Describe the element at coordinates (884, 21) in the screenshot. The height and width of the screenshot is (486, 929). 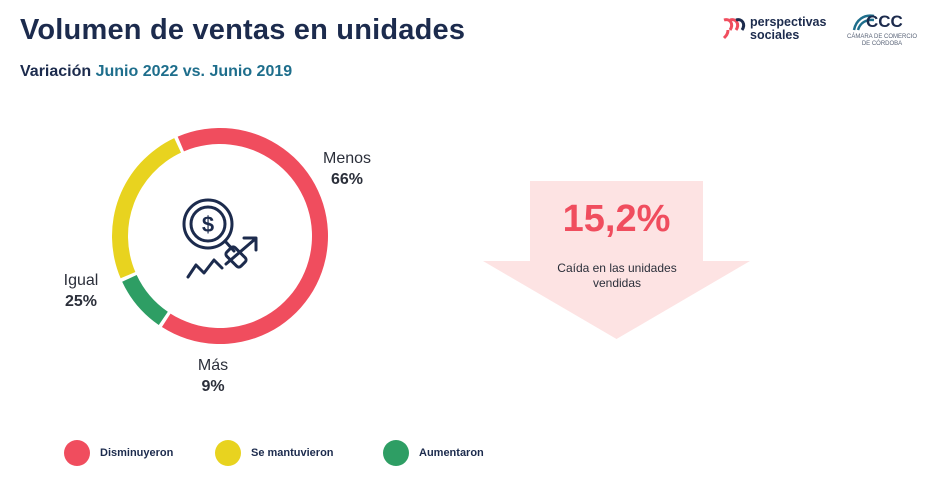
I see `ccc-logo-text: CCC` at that location.